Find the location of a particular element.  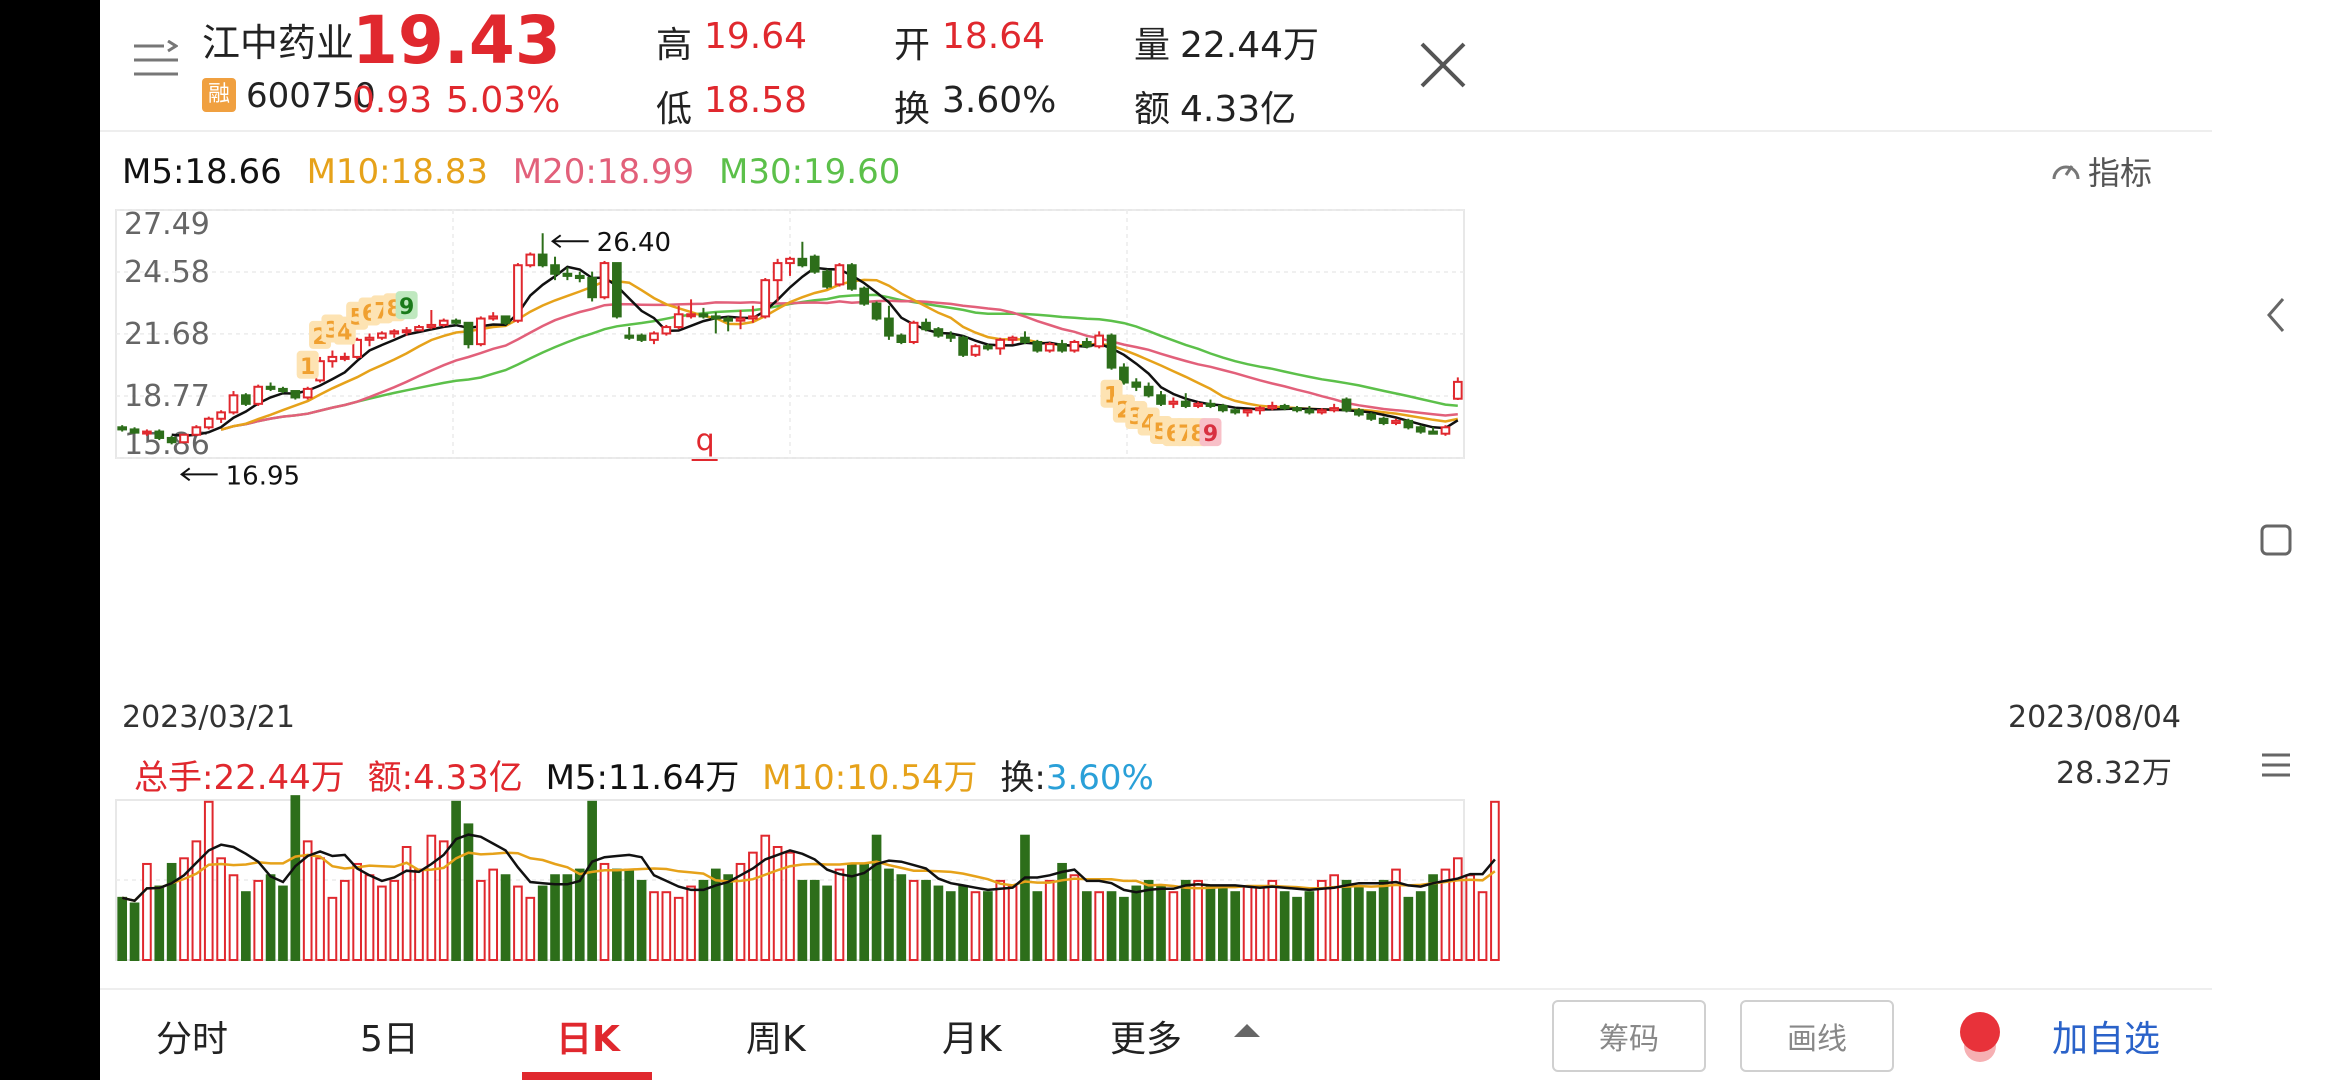

chips-button: 筹码 is located at coordinates (1629, 1036).